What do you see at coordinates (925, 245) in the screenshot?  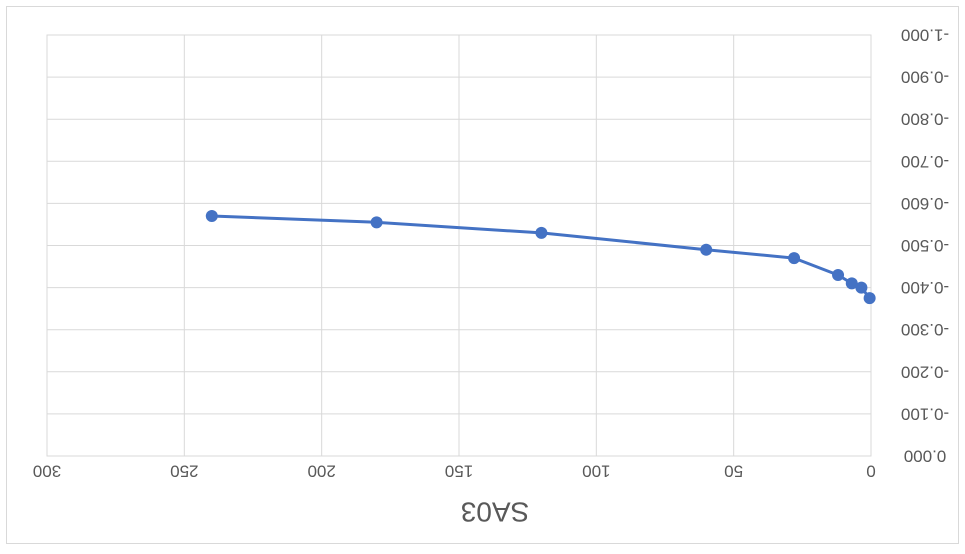 I see `y-tick-label: -0.500` at bounding box center [925, 245].